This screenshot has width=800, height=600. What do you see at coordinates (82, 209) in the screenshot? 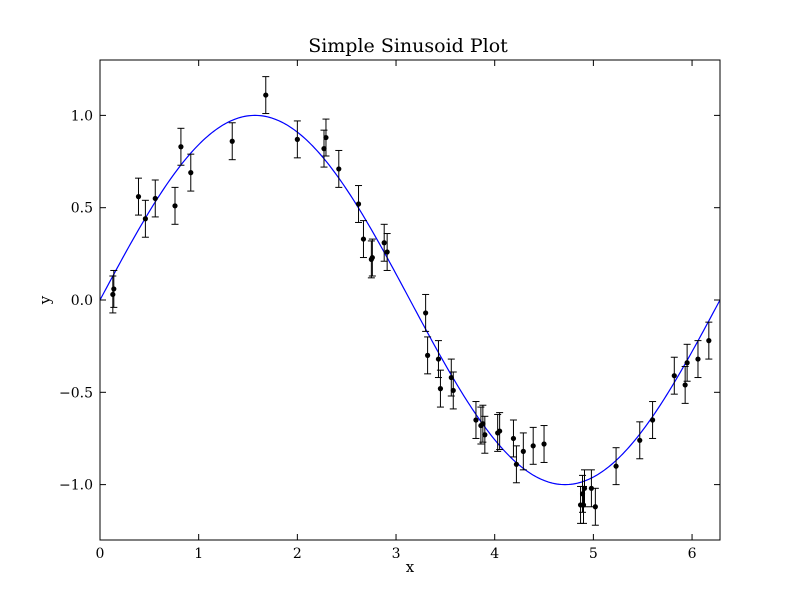
I see `y-tick-label: 0.5` at bounding box center [82, 209].